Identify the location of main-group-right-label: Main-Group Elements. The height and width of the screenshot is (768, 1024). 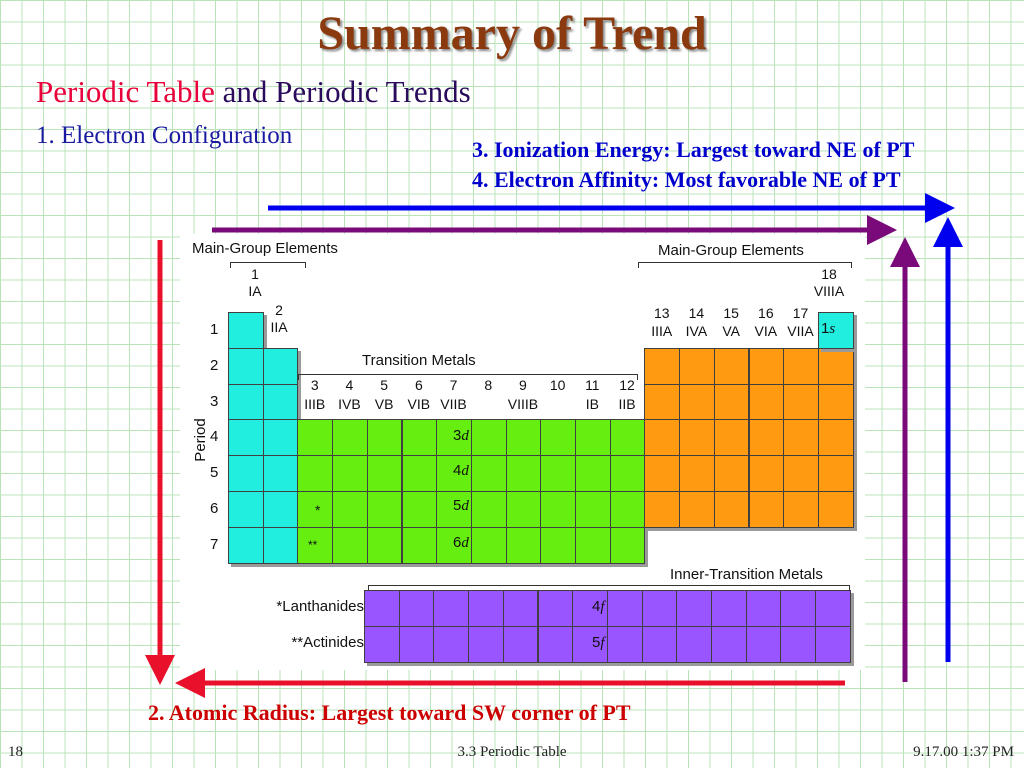
(731, 250).